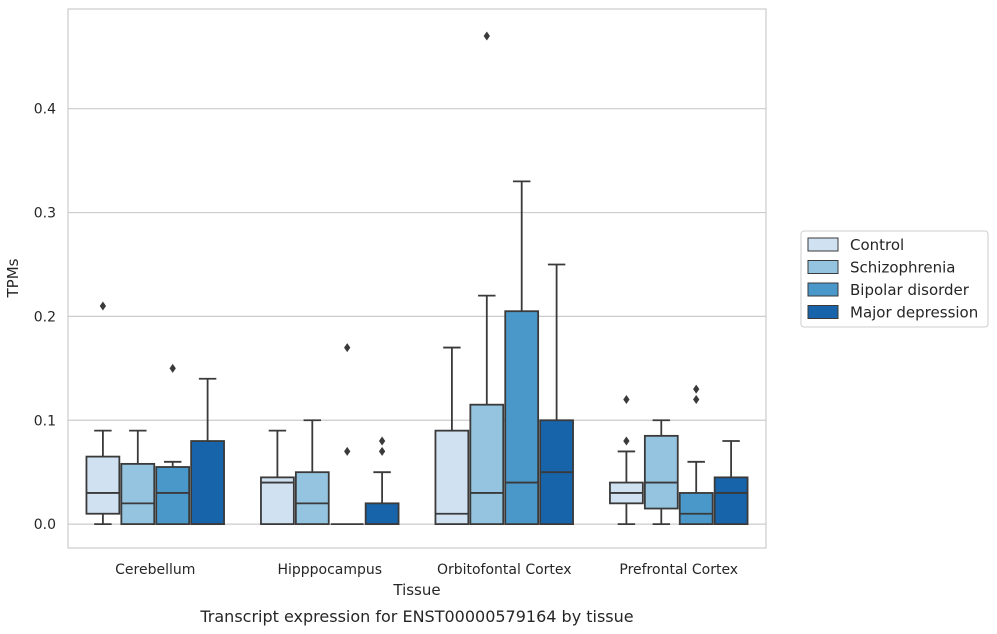 The image size is (997, 634). What do you see at coordinates (45, 525) in the screenshot?
I see `y-tick-label: 0.0` at bounding box center [45, 525].